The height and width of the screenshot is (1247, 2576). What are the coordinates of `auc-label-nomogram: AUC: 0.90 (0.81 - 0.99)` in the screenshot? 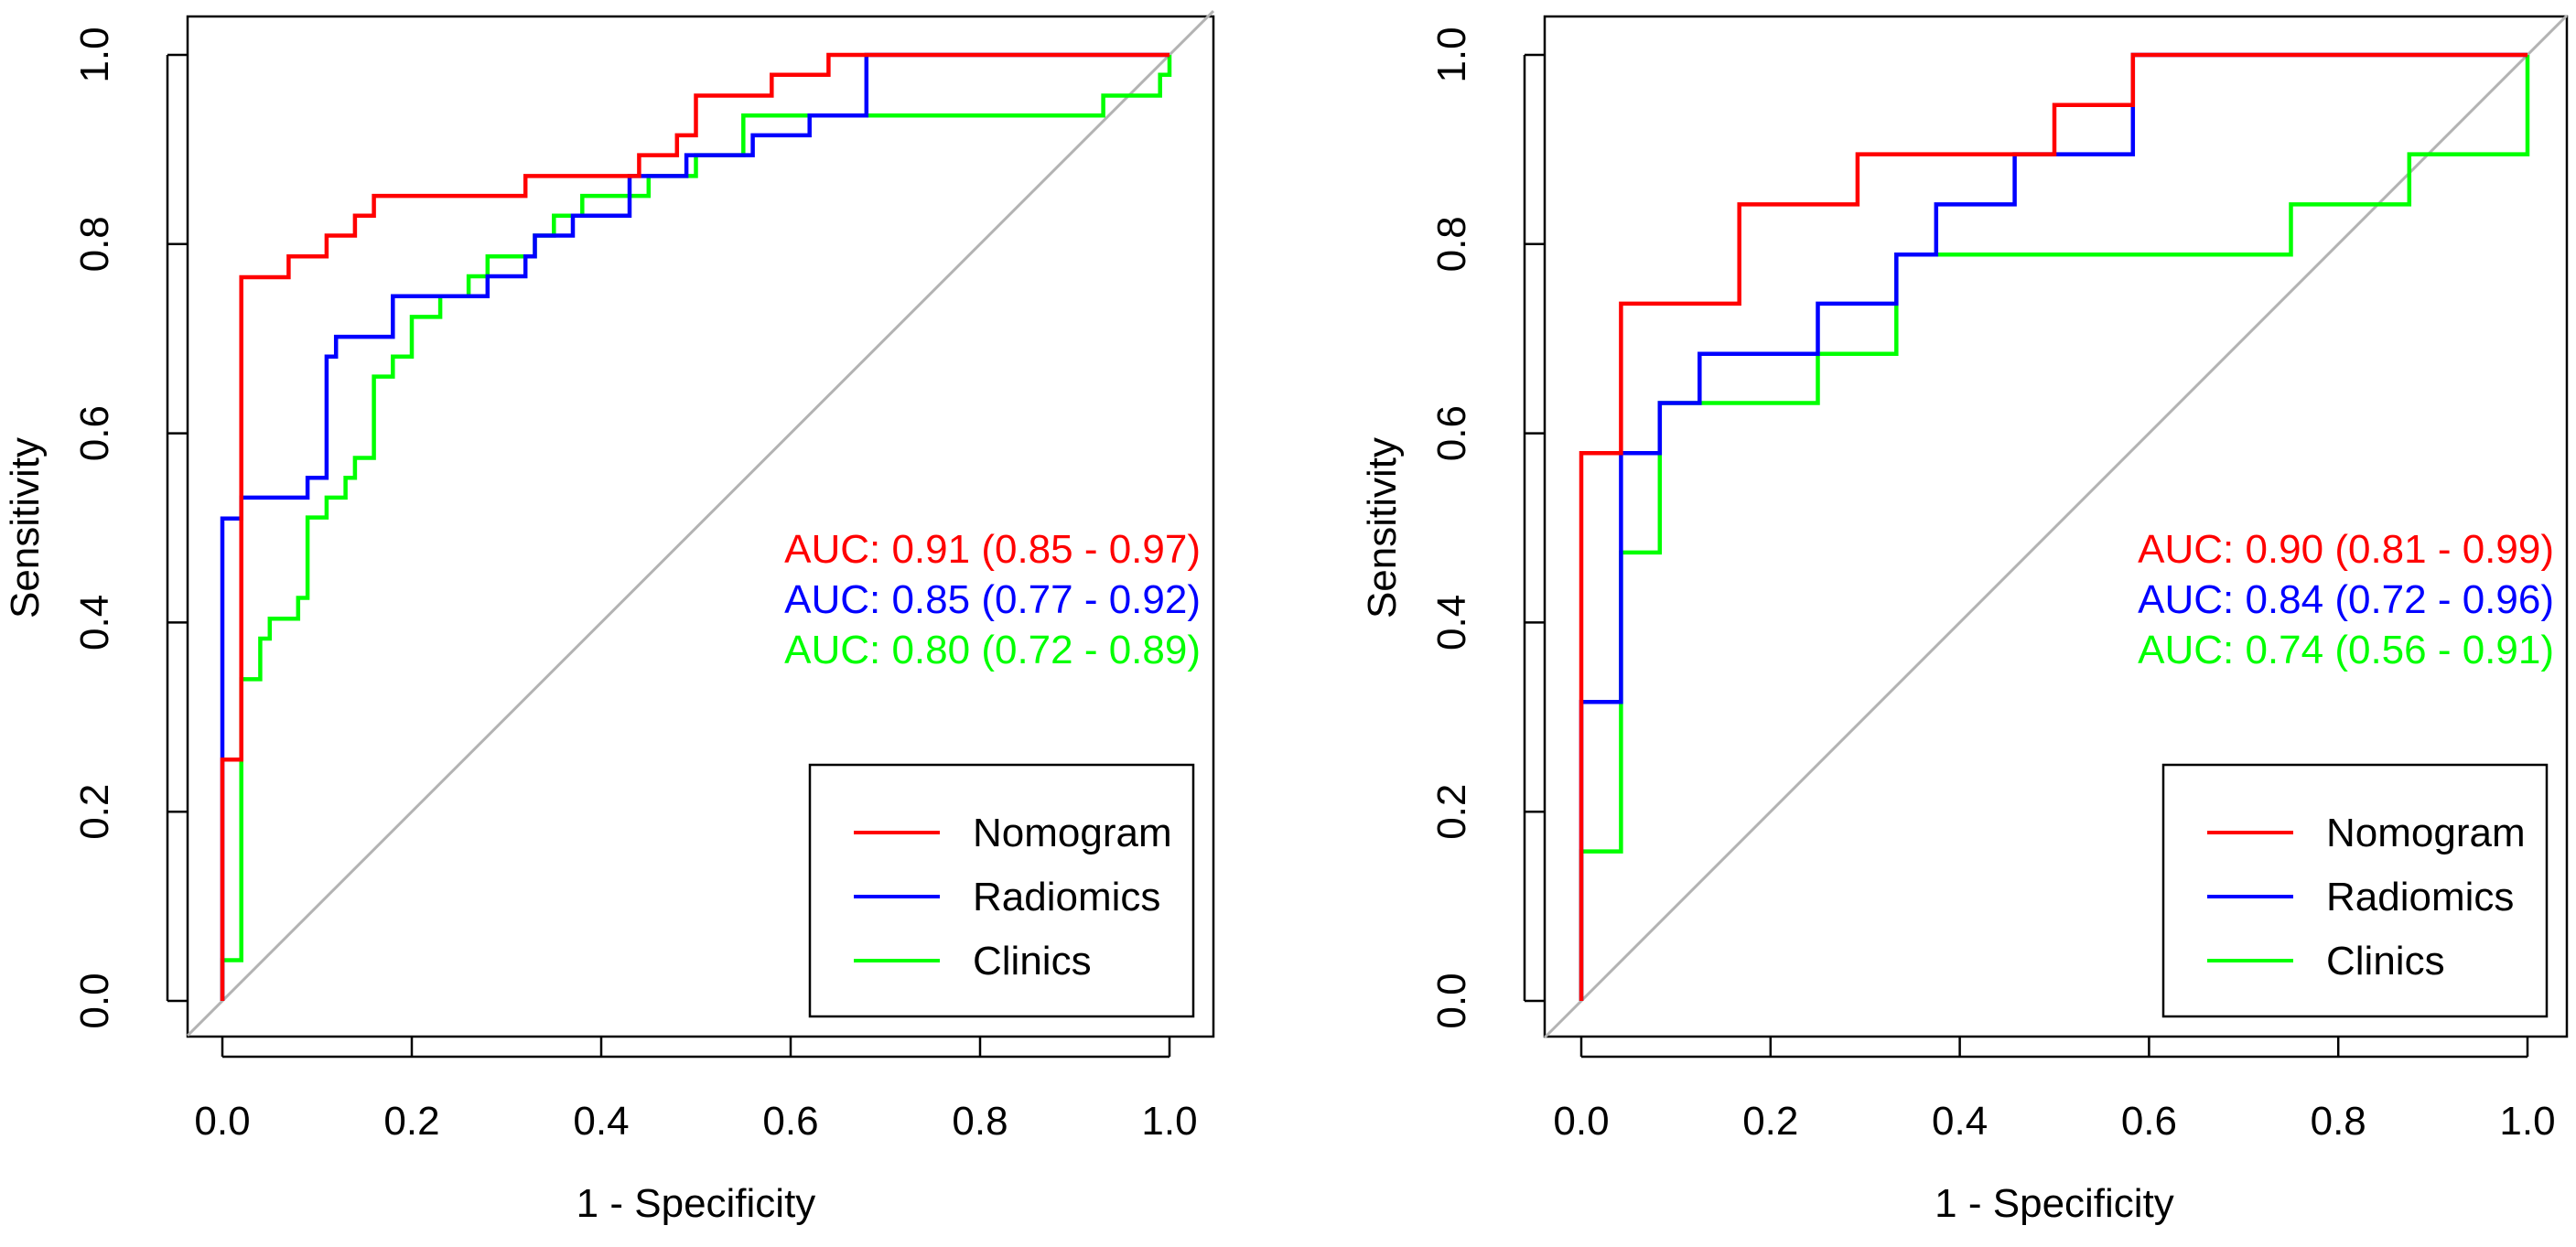 It's located at (2346, 549).